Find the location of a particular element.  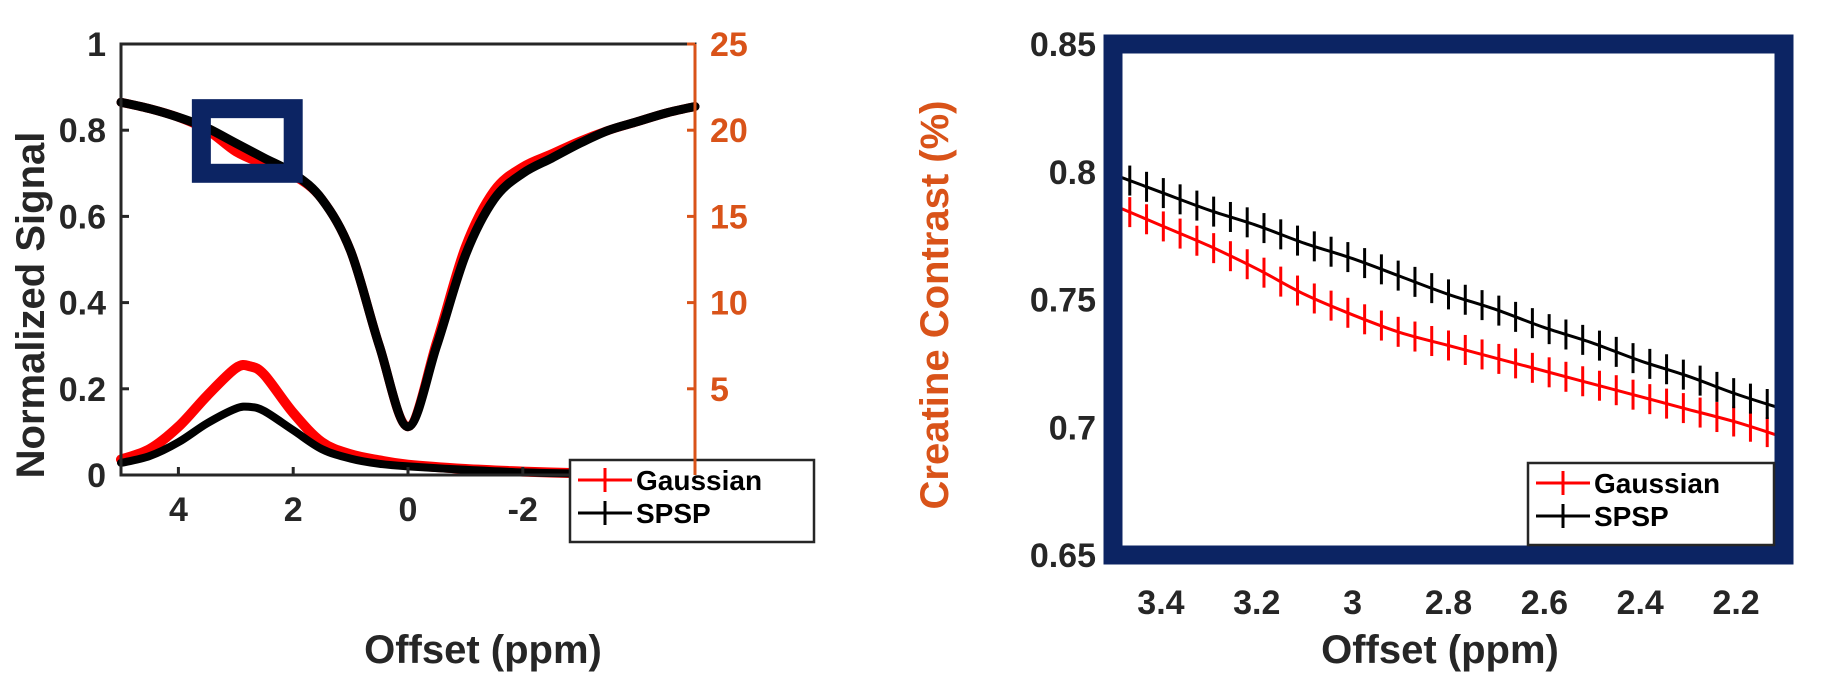

right-x-axis-label: Offset (ppm) is located at coordinates (1440, 650).